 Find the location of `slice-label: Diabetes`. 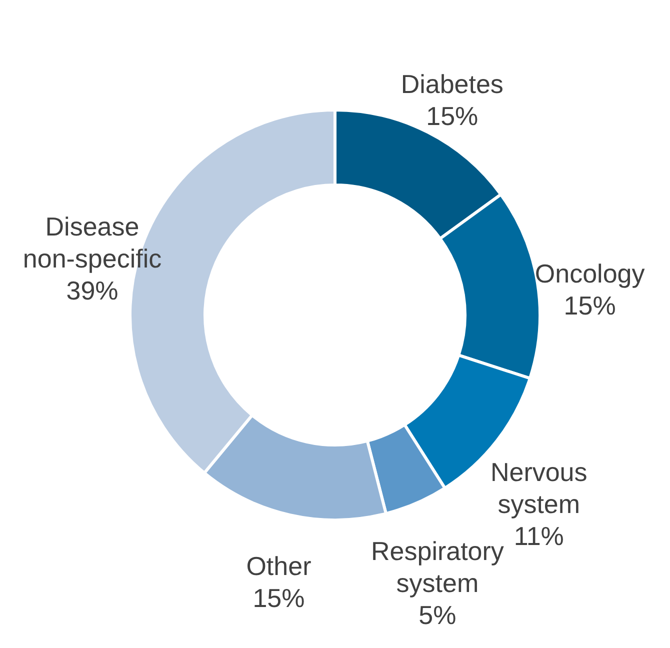

slice-label: Diabetes is located at coordinates (452, 84).